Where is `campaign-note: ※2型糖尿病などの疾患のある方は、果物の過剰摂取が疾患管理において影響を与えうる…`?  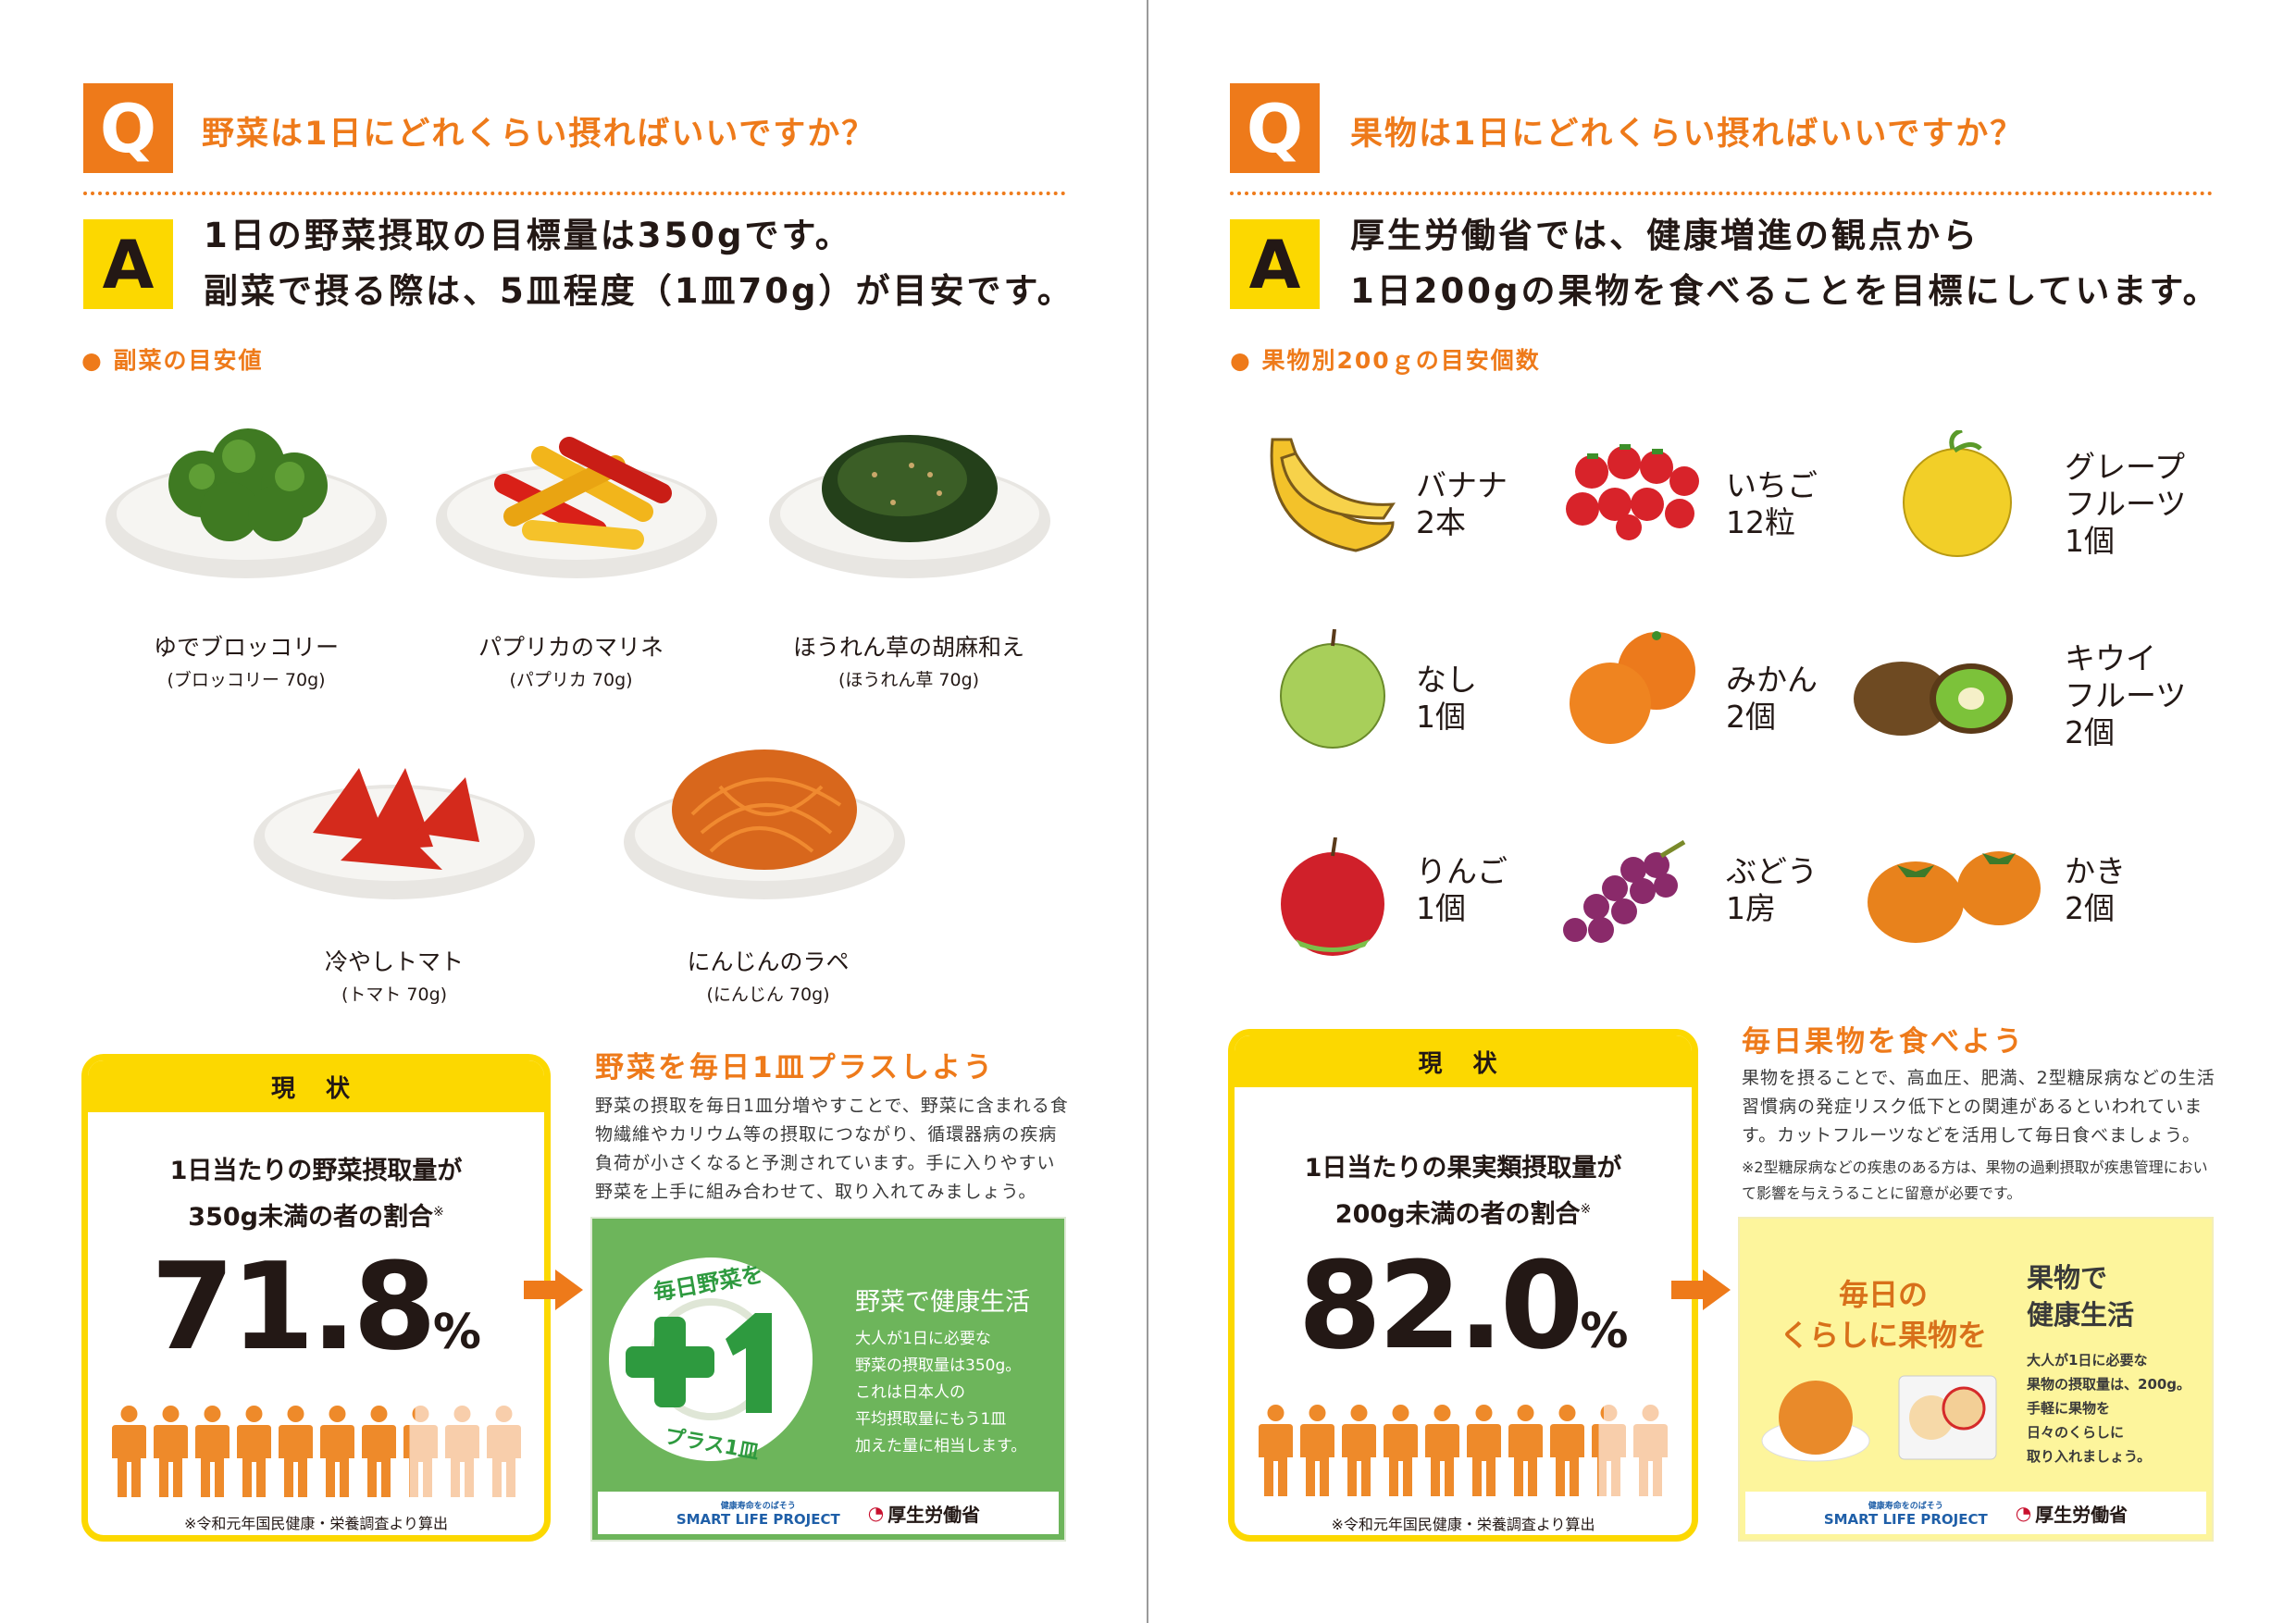 campaign-note: ※2型糖尿病などの疾患のある方は、果物の過剰摂取が疾患管理において影響を与えうる… is located at coordinates (1975, 1180).